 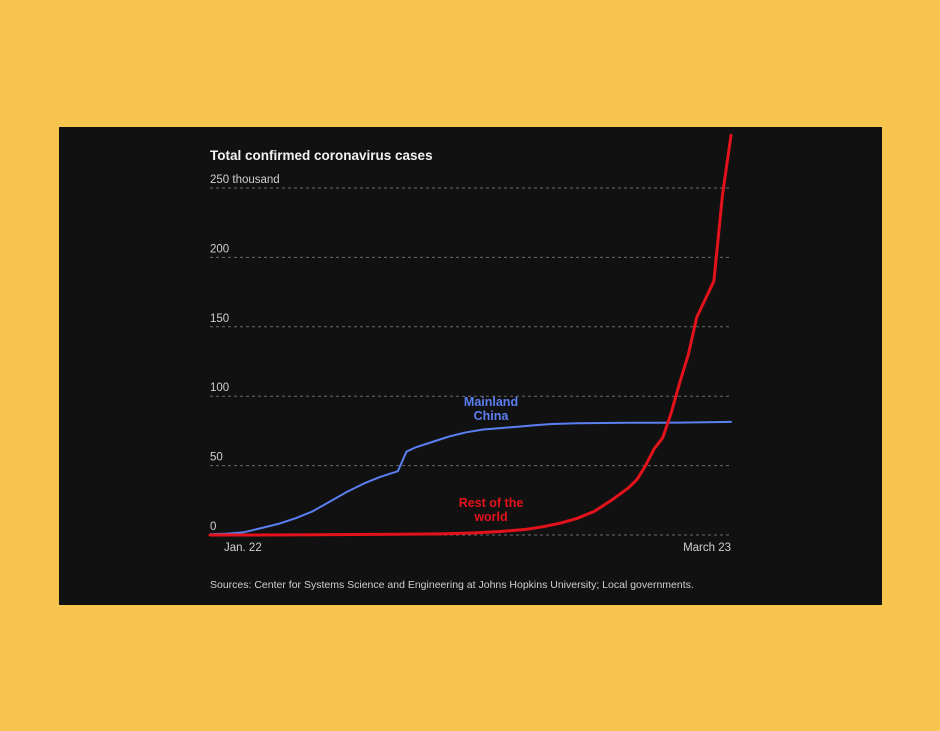 I want to click on x-axis-ticks: Jan. 22 March 23, so click(x=477, y=548).